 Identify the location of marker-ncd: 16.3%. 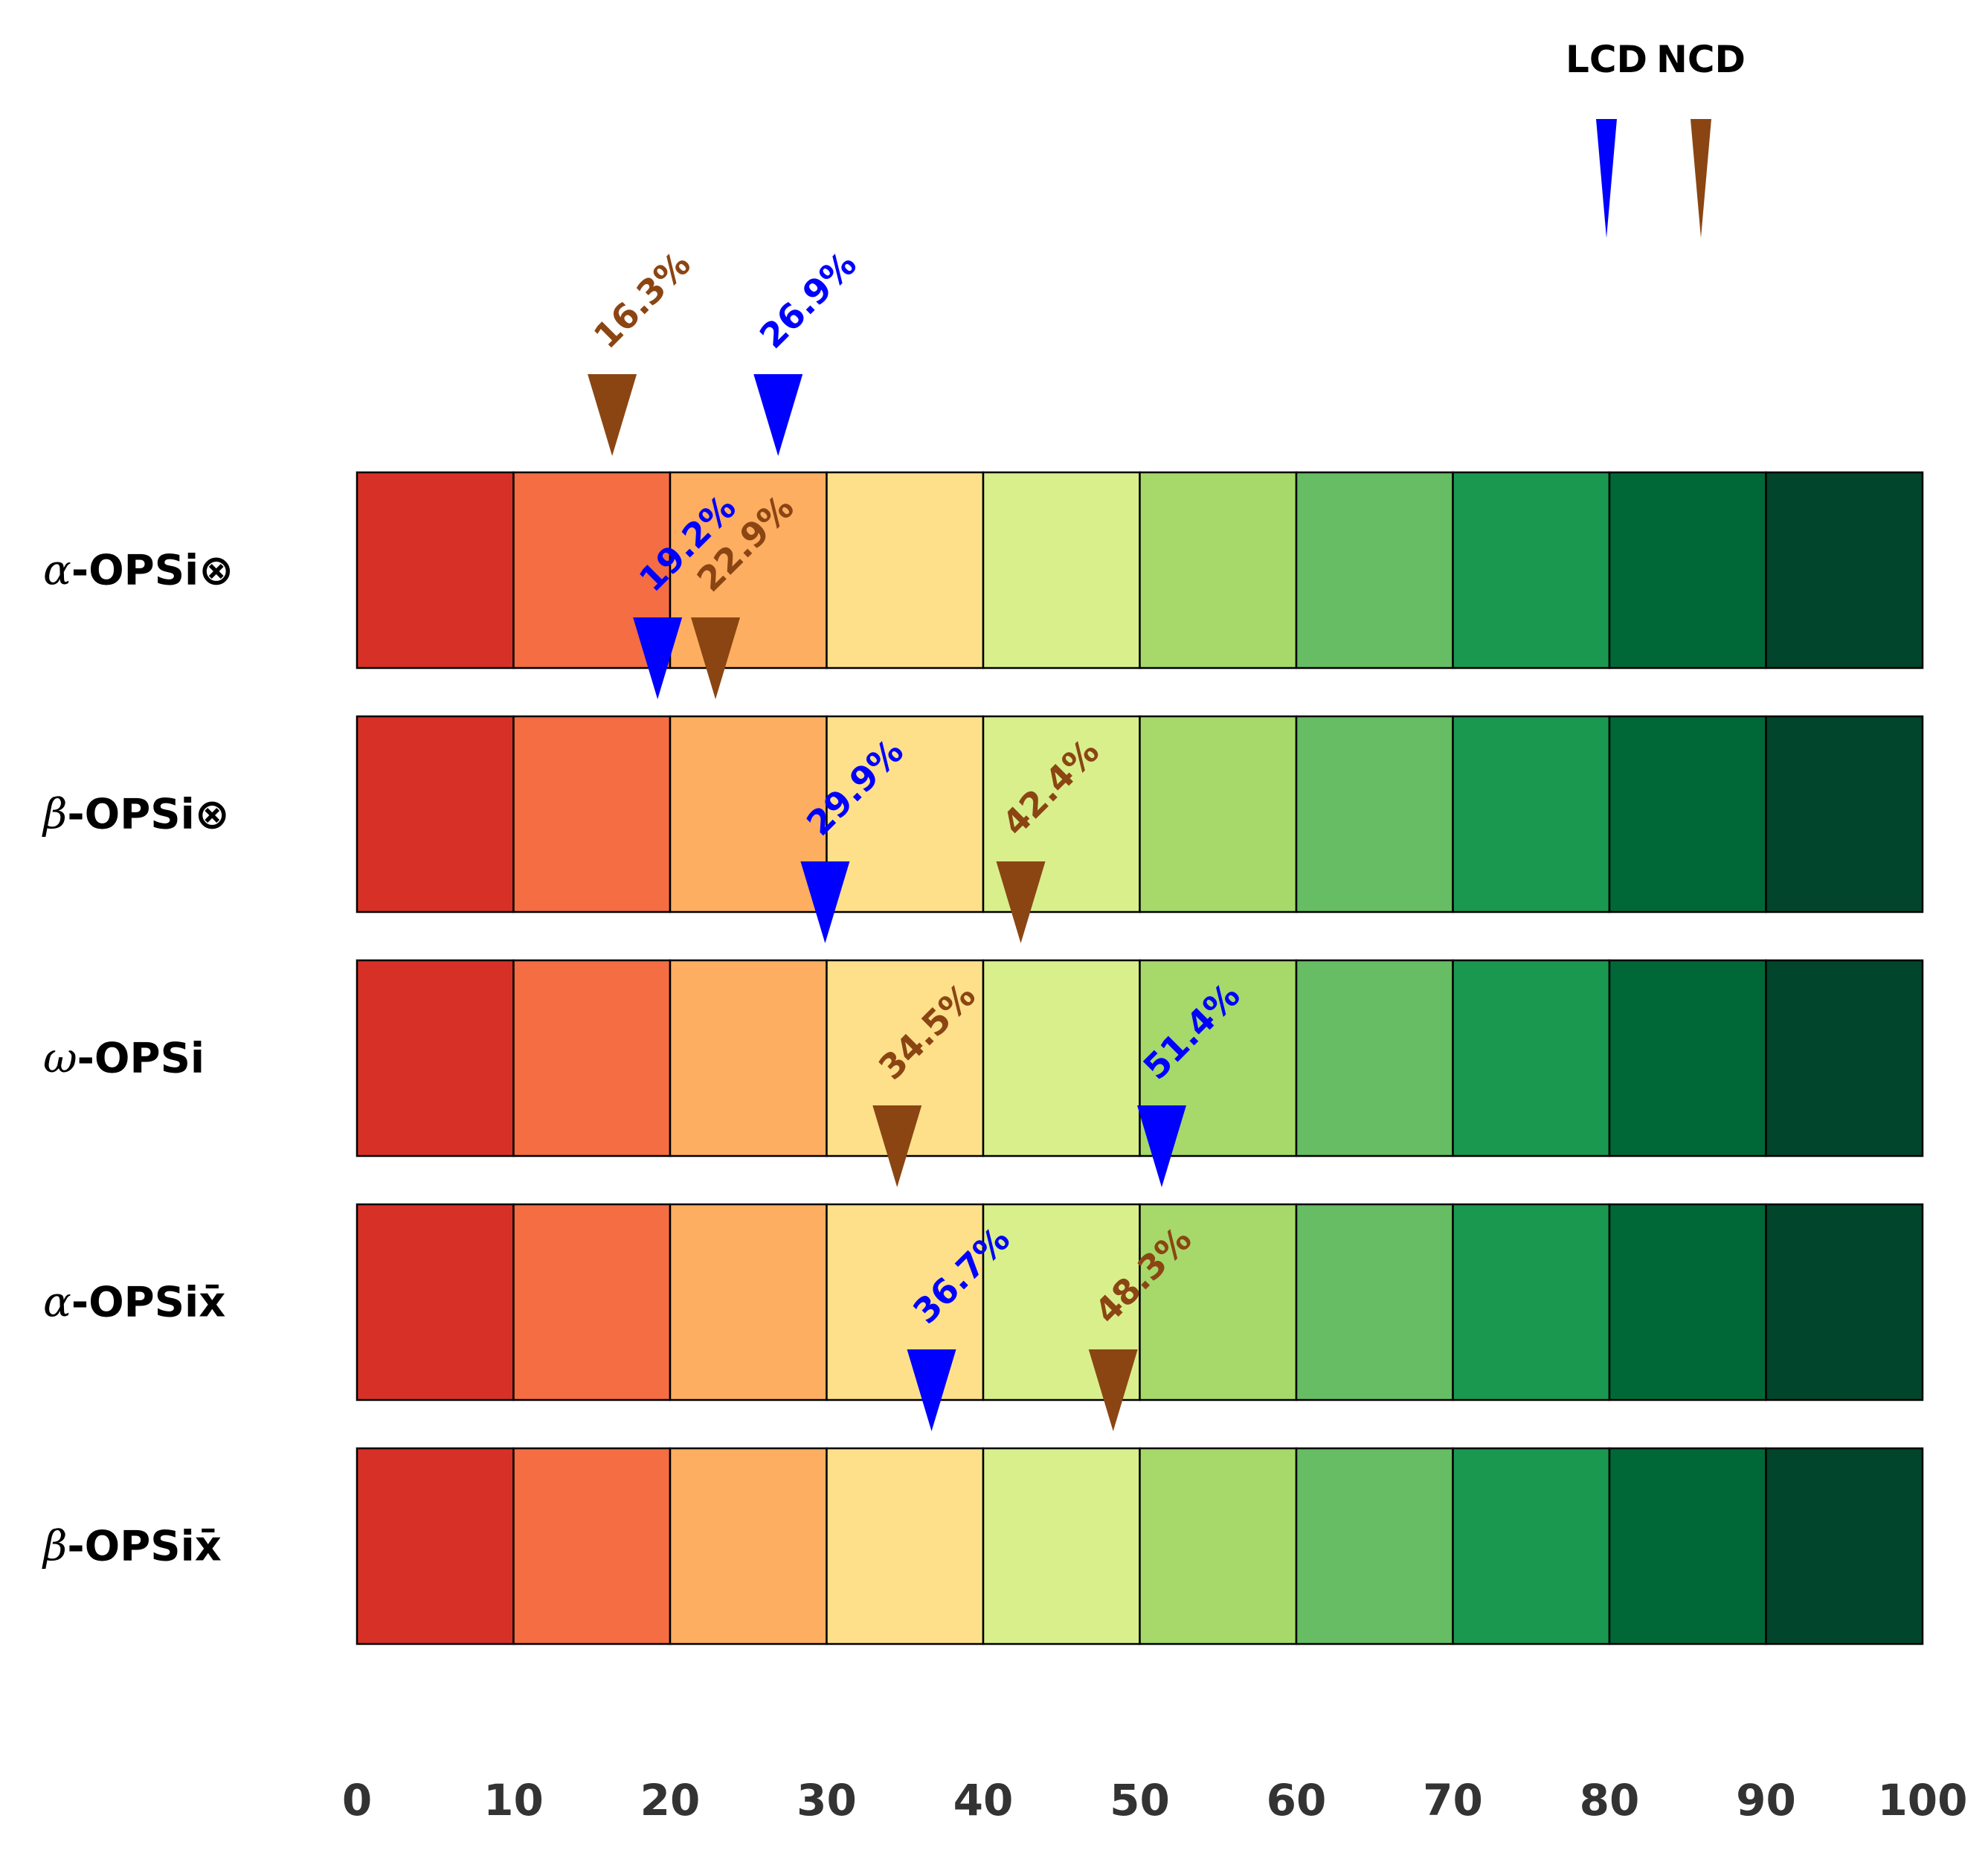
(642, 350).